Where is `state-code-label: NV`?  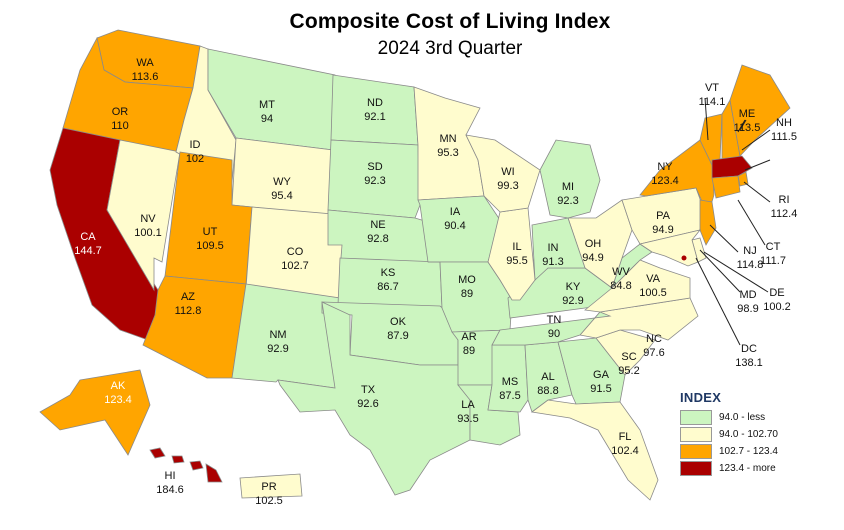 state-code-label: NV is located at coordinates (148, 219).